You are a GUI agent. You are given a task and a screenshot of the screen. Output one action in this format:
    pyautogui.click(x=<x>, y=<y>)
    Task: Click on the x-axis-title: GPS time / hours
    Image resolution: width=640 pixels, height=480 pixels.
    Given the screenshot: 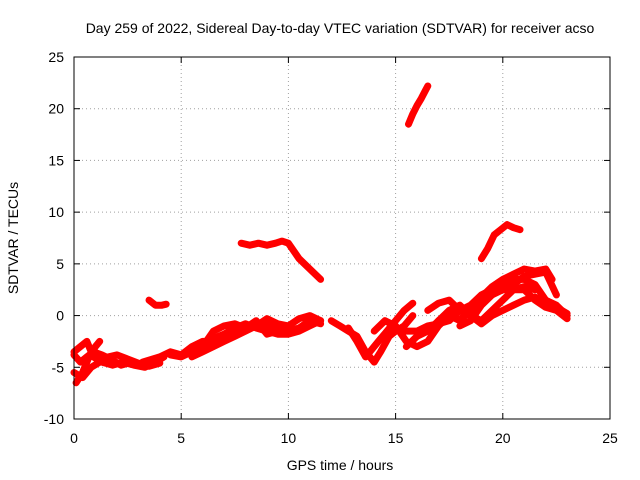 What is the action you would take?
    pyautogui.click(x=340, y=465)
    